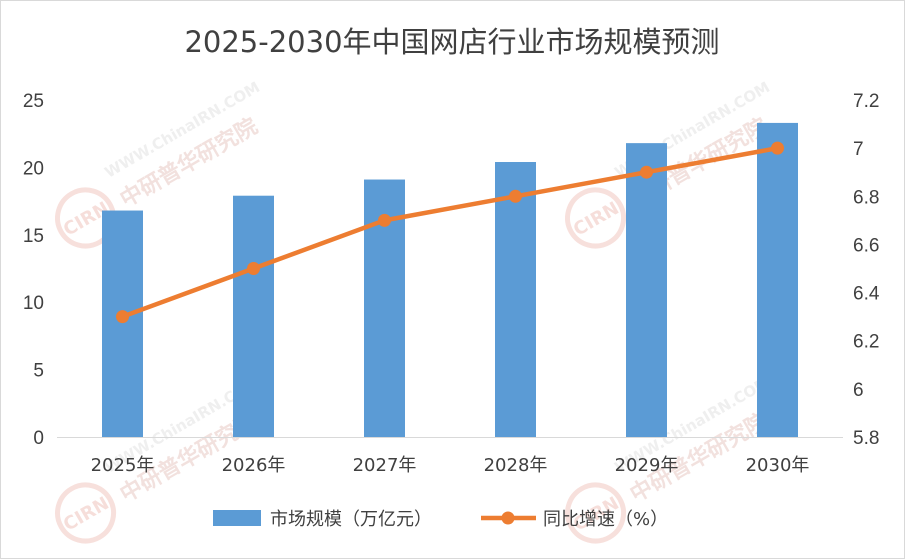 The image size is (905, 559). I want to click on y-left-tick-label: 10, so click(33, 303).